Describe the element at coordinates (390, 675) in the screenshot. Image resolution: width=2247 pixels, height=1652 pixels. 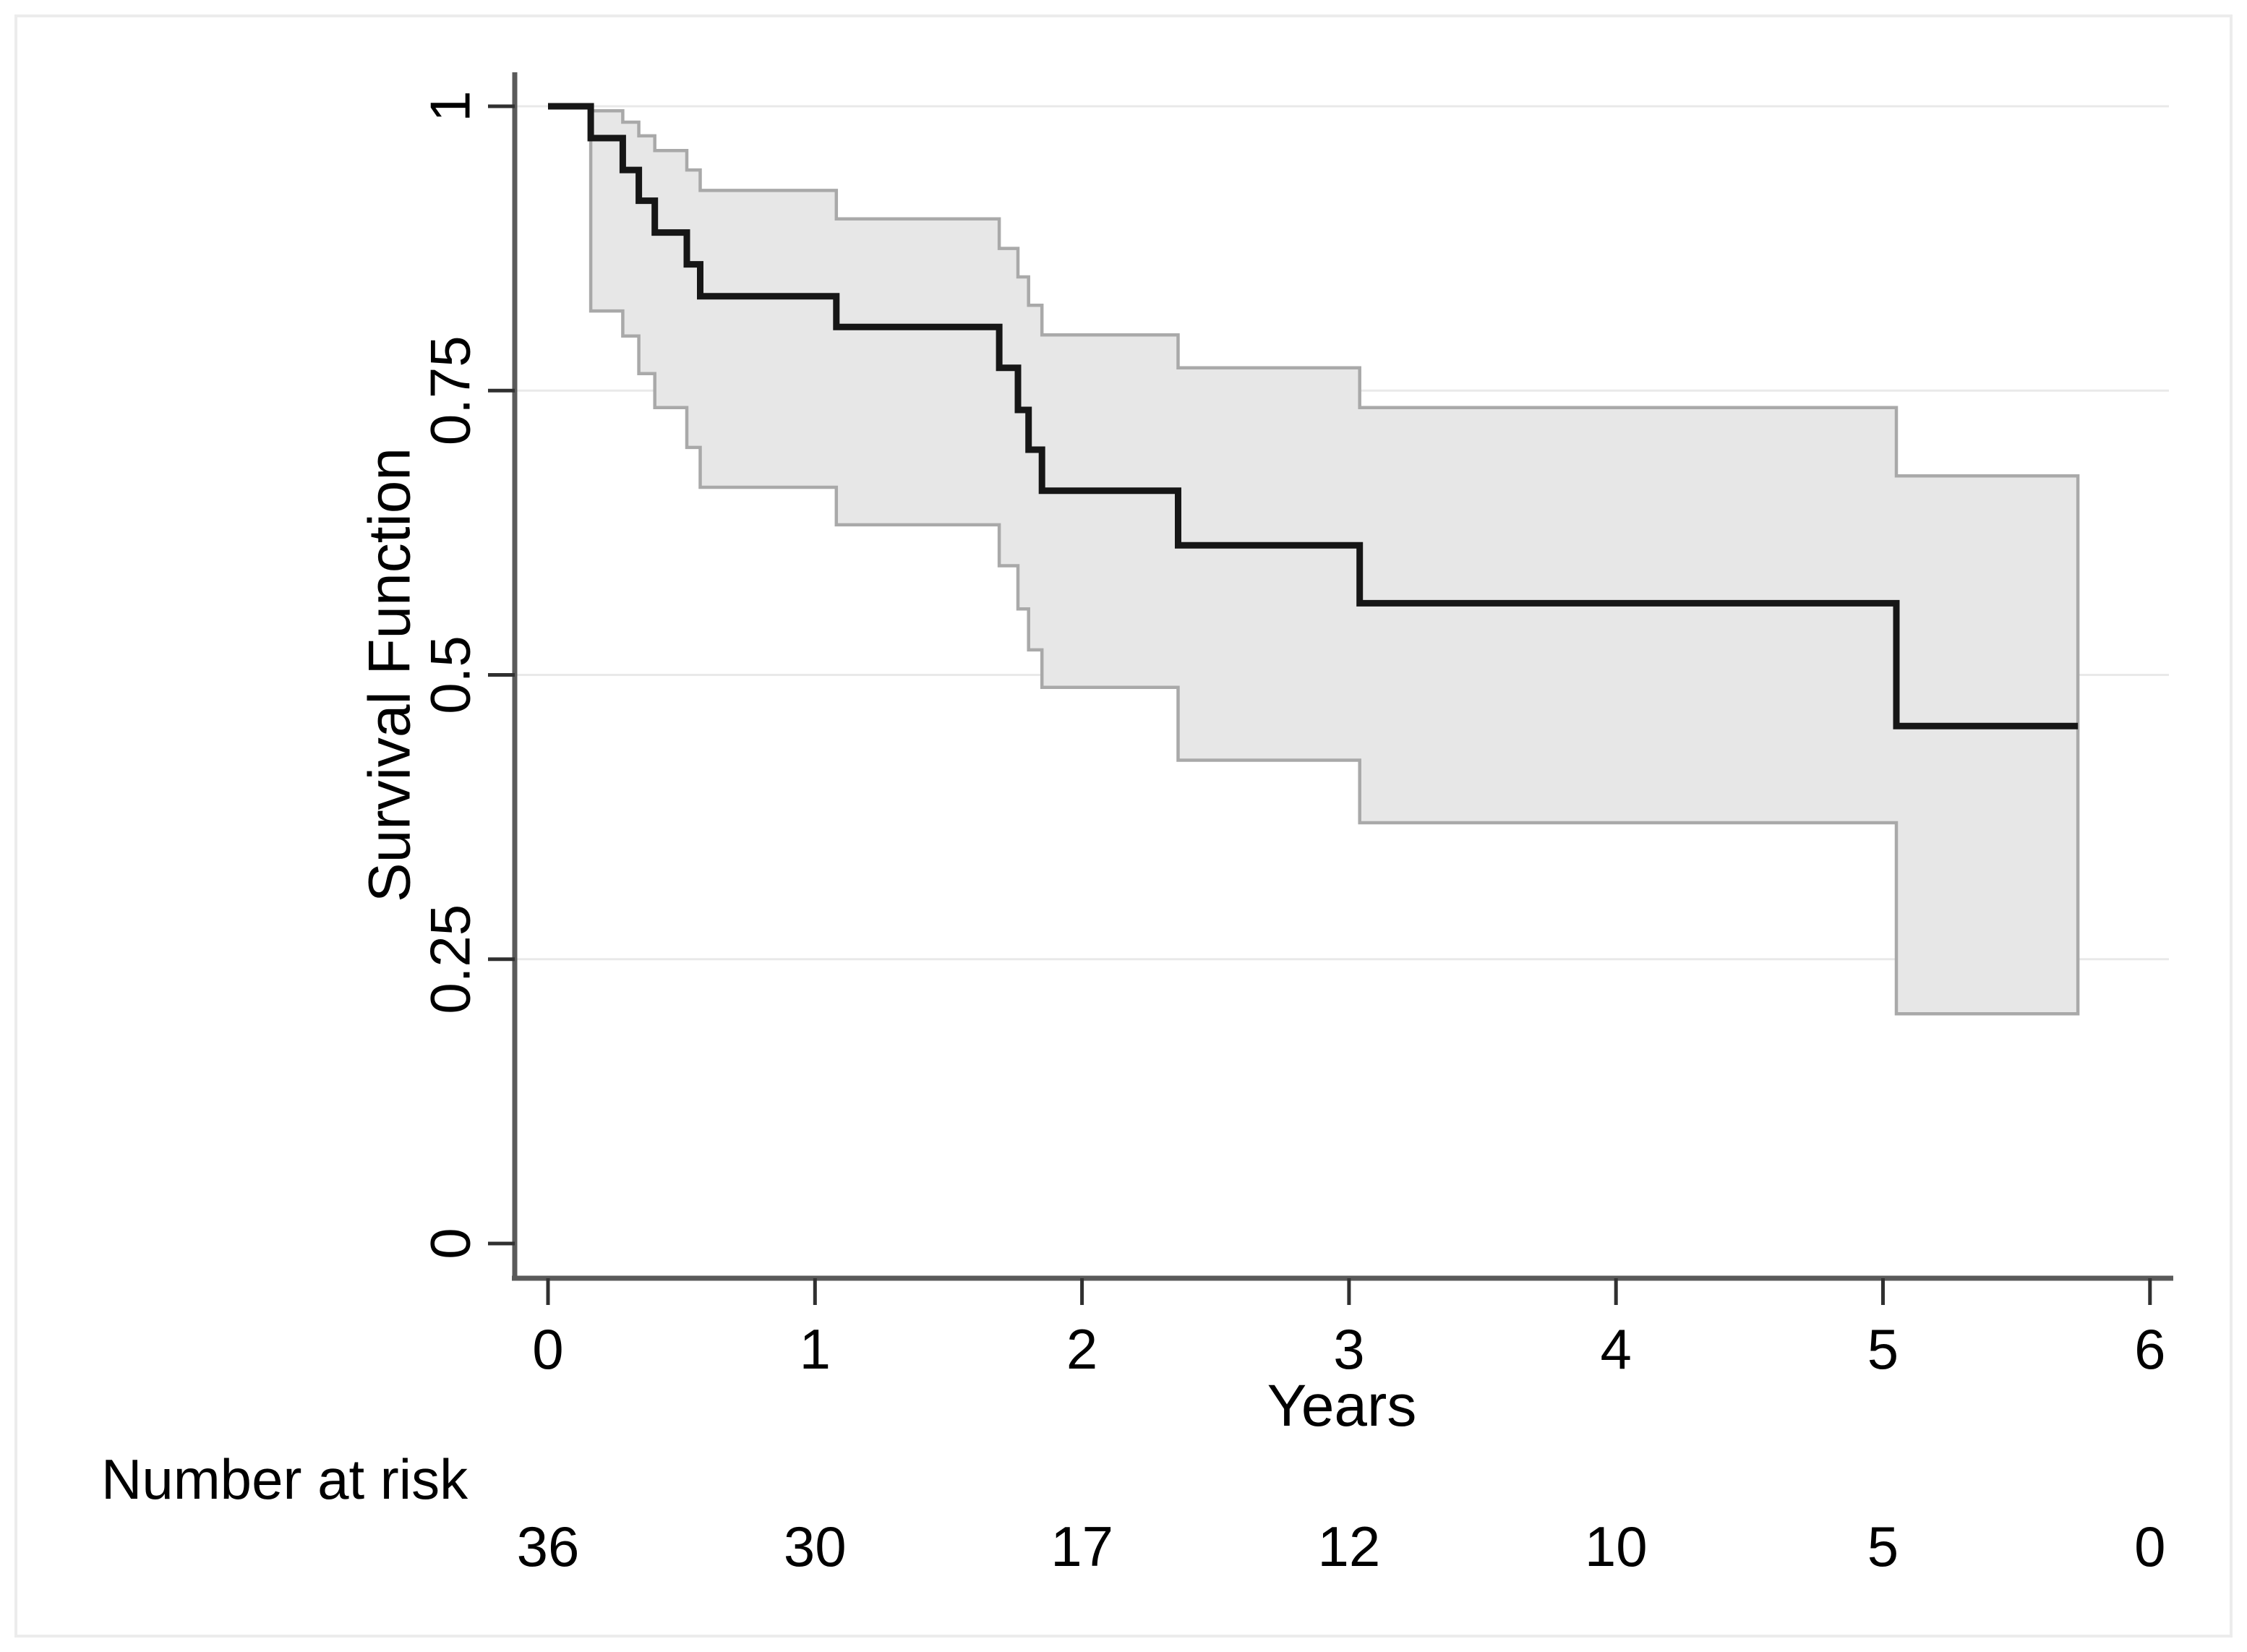
I see `y-axis-title: Survival Function` at that location.